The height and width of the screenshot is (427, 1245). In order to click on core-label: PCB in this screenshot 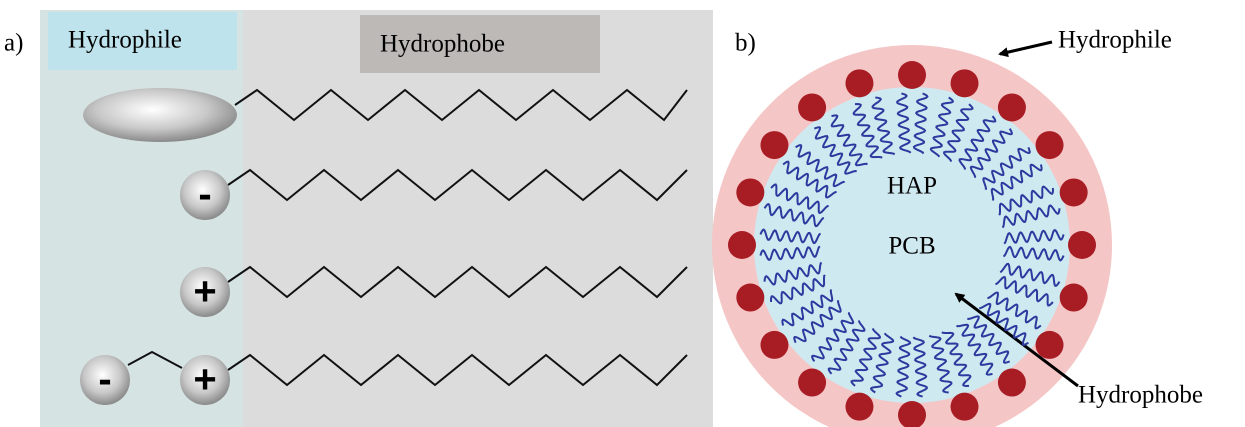, I will do `click(911, 246)`.